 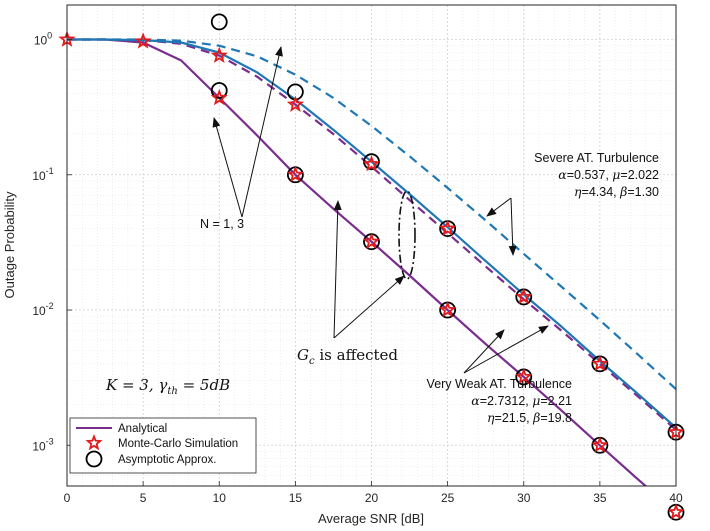 What do you see at coordinates (296, 498) in the screenshot?
I see `x-tick-label: 15` at bounding box center [296, 498].